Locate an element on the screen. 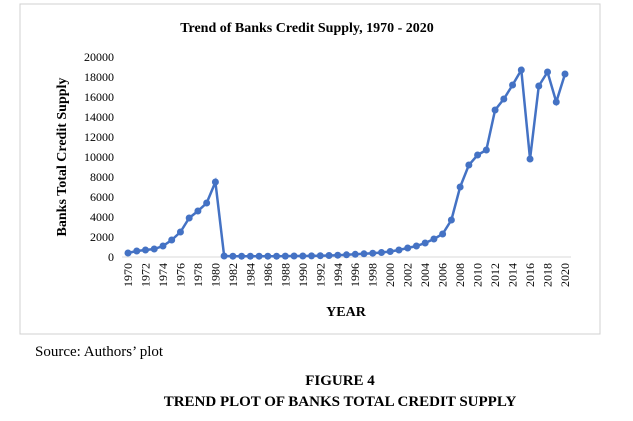 This screenshot has height=421, width=633. x-tick-label: 2006 is located at coordinates (443, 275).